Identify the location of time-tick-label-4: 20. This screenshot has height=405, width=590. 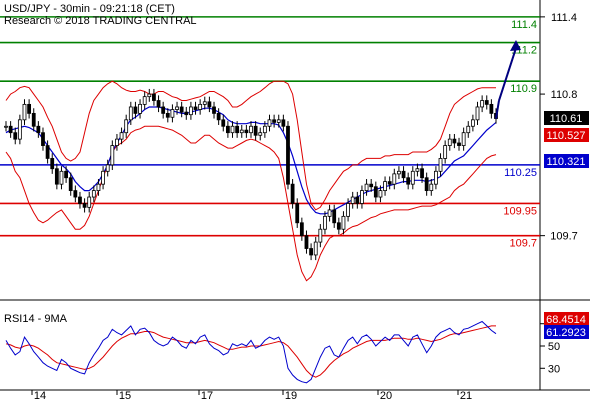
(386, 395).